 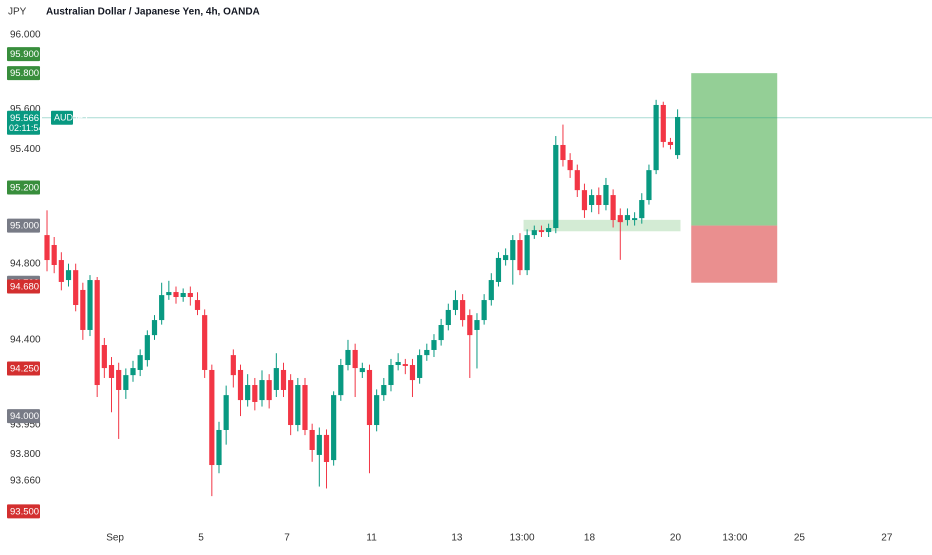 I want to click on price-tag-label: 94.000, so click(x=24, y=416).